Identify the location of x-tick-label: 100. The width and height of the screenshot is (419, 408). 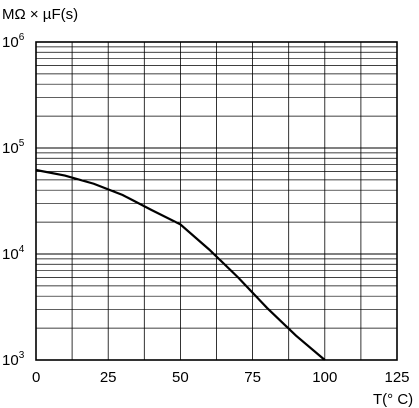
(324, 377).